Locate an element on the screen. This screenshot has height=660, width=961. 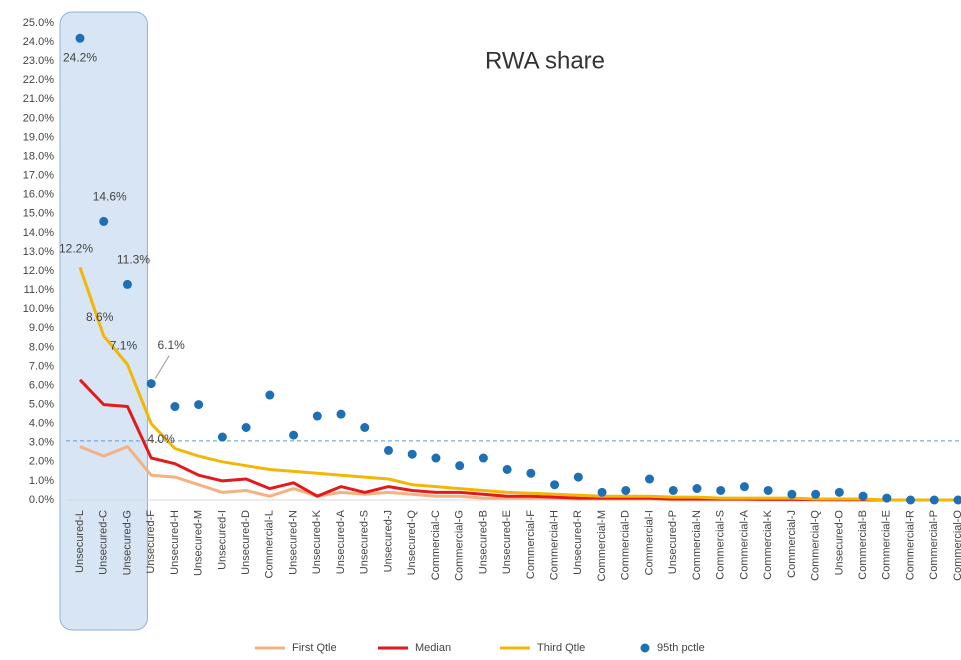
x-tick-label: Commercial-A is located at coordinates (744, 544).